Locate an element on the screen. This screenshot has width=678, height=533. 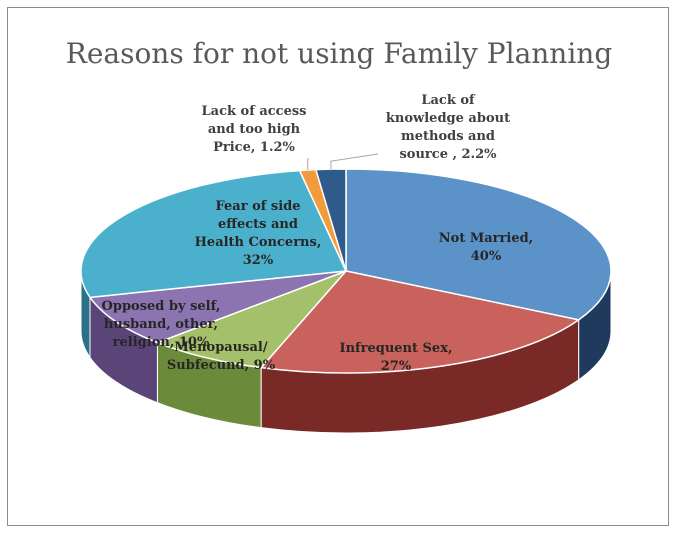
data-label-line: Infrequent Sex, is located at coordinates (396, 348).